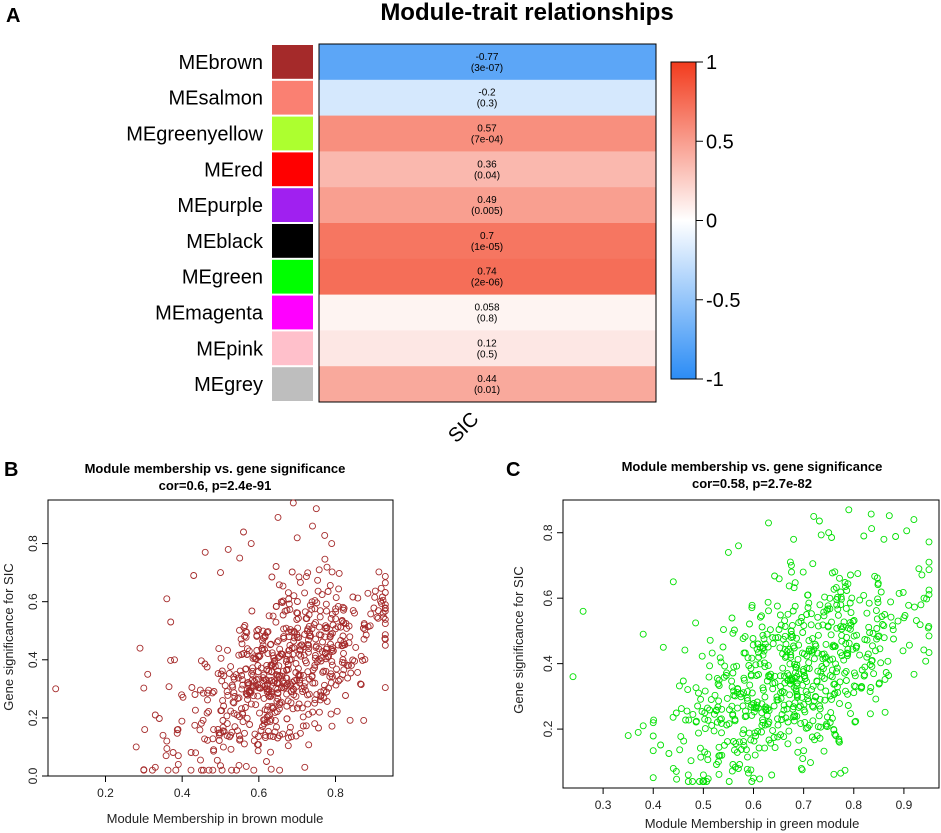  I want to click on y-tick-label: 0.2, so click(548, 728).